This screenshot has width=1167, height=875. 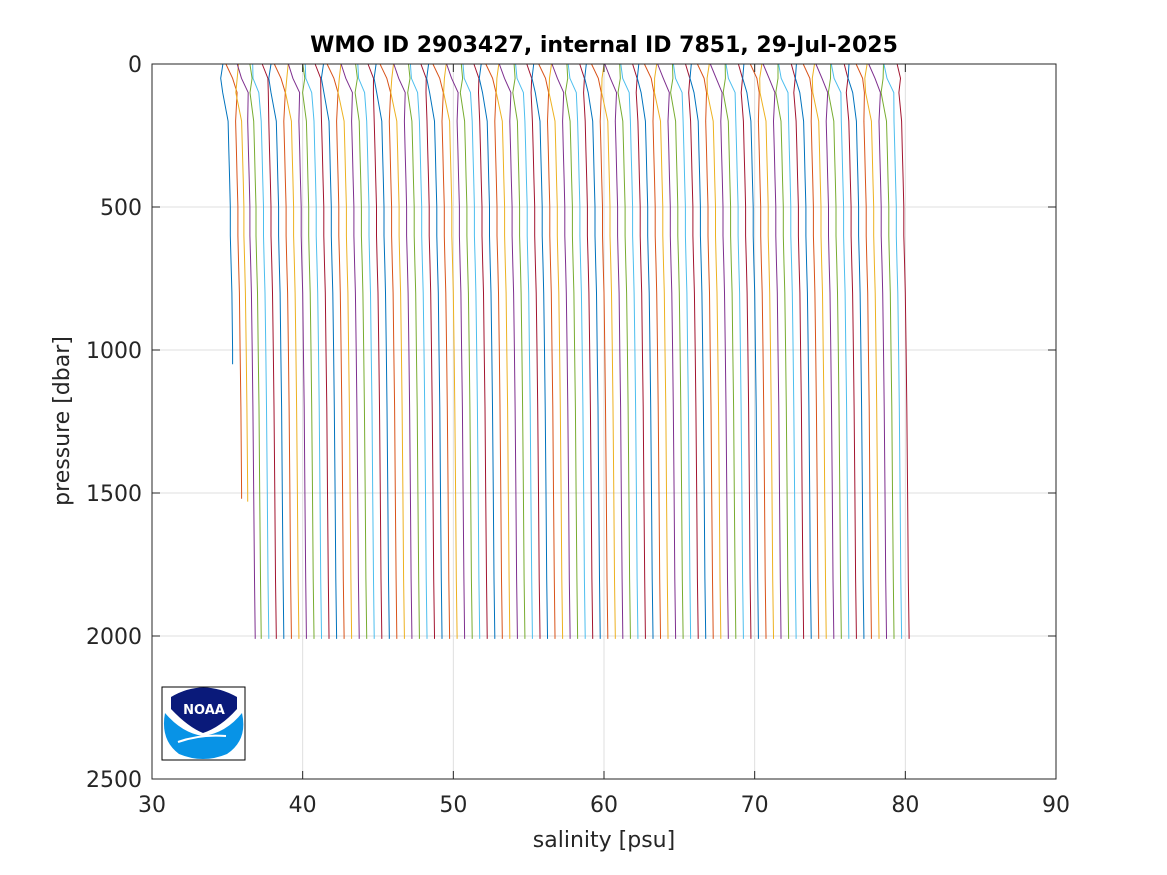 I want to click on y-tick-label: 1000, so click(x=114, y=351).